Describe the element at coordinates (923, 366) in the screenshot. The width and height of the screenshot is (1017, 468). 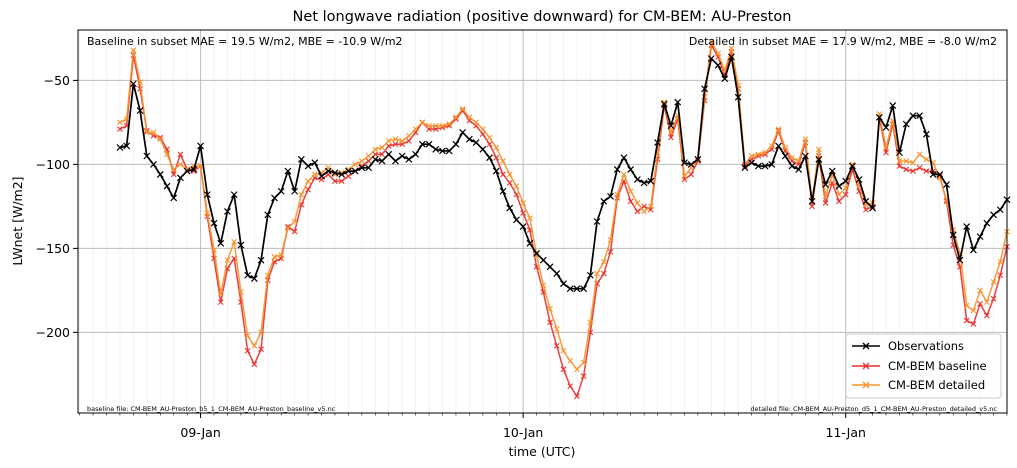
I see `legend-box` at that location.